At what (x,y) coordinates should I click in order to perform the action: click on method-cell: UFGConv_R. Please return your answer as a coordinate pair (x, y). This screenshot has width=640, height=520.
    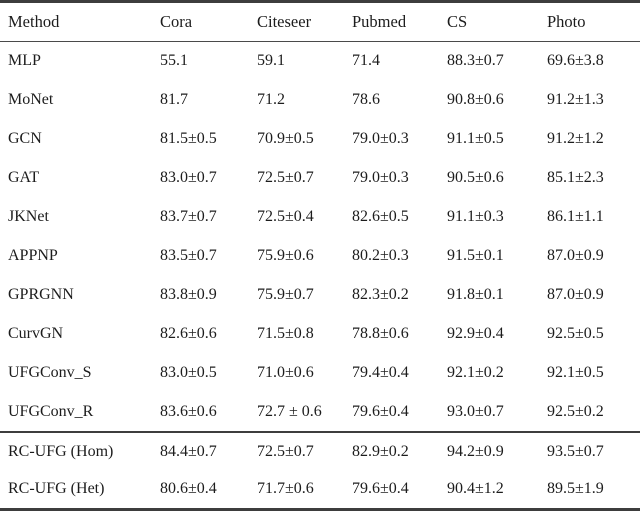
    Looking at the image, I should click on (51, 411).